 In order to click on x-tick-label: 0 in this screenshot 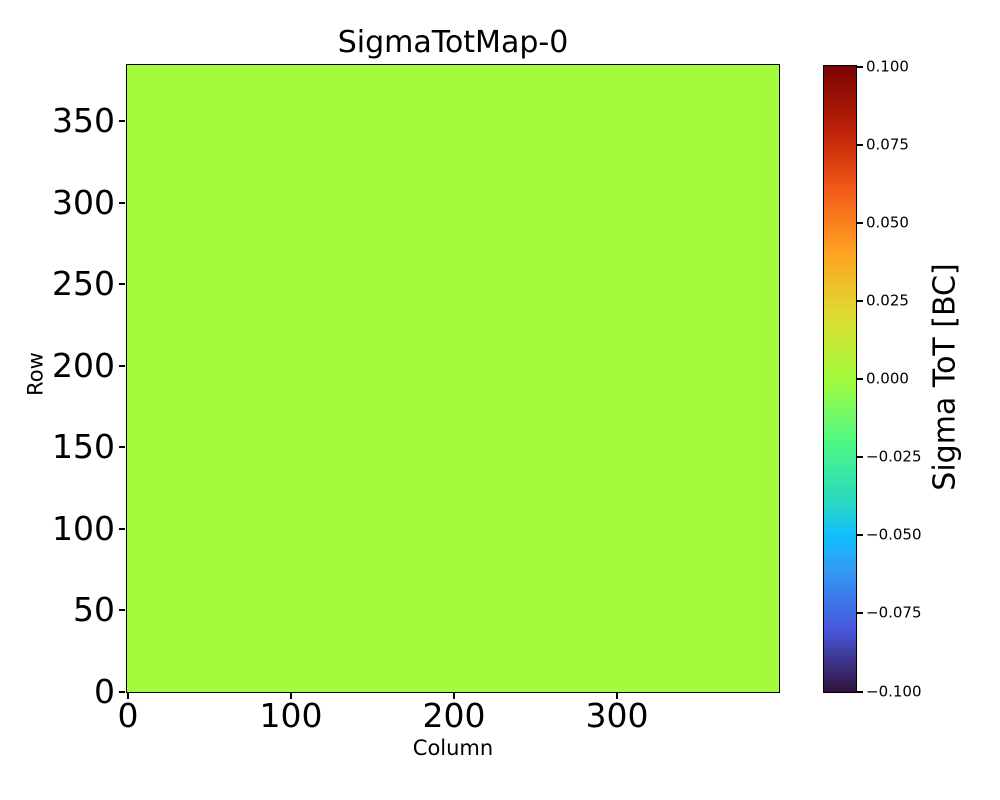, I will do `click(128, 715)`.